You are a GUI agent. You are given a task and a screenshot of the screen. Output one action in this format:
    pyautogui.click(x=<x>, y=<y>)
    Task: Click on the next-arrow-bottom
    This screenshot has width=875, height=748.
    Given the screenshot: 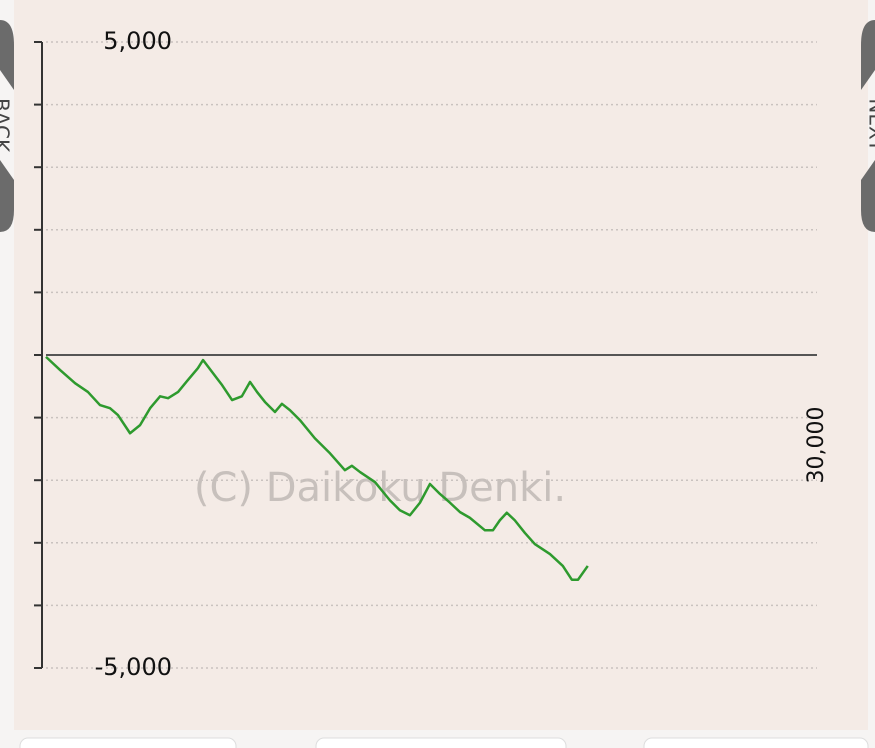 What is the action you would take?
    pyautogui.click(x=868, y=196)
    